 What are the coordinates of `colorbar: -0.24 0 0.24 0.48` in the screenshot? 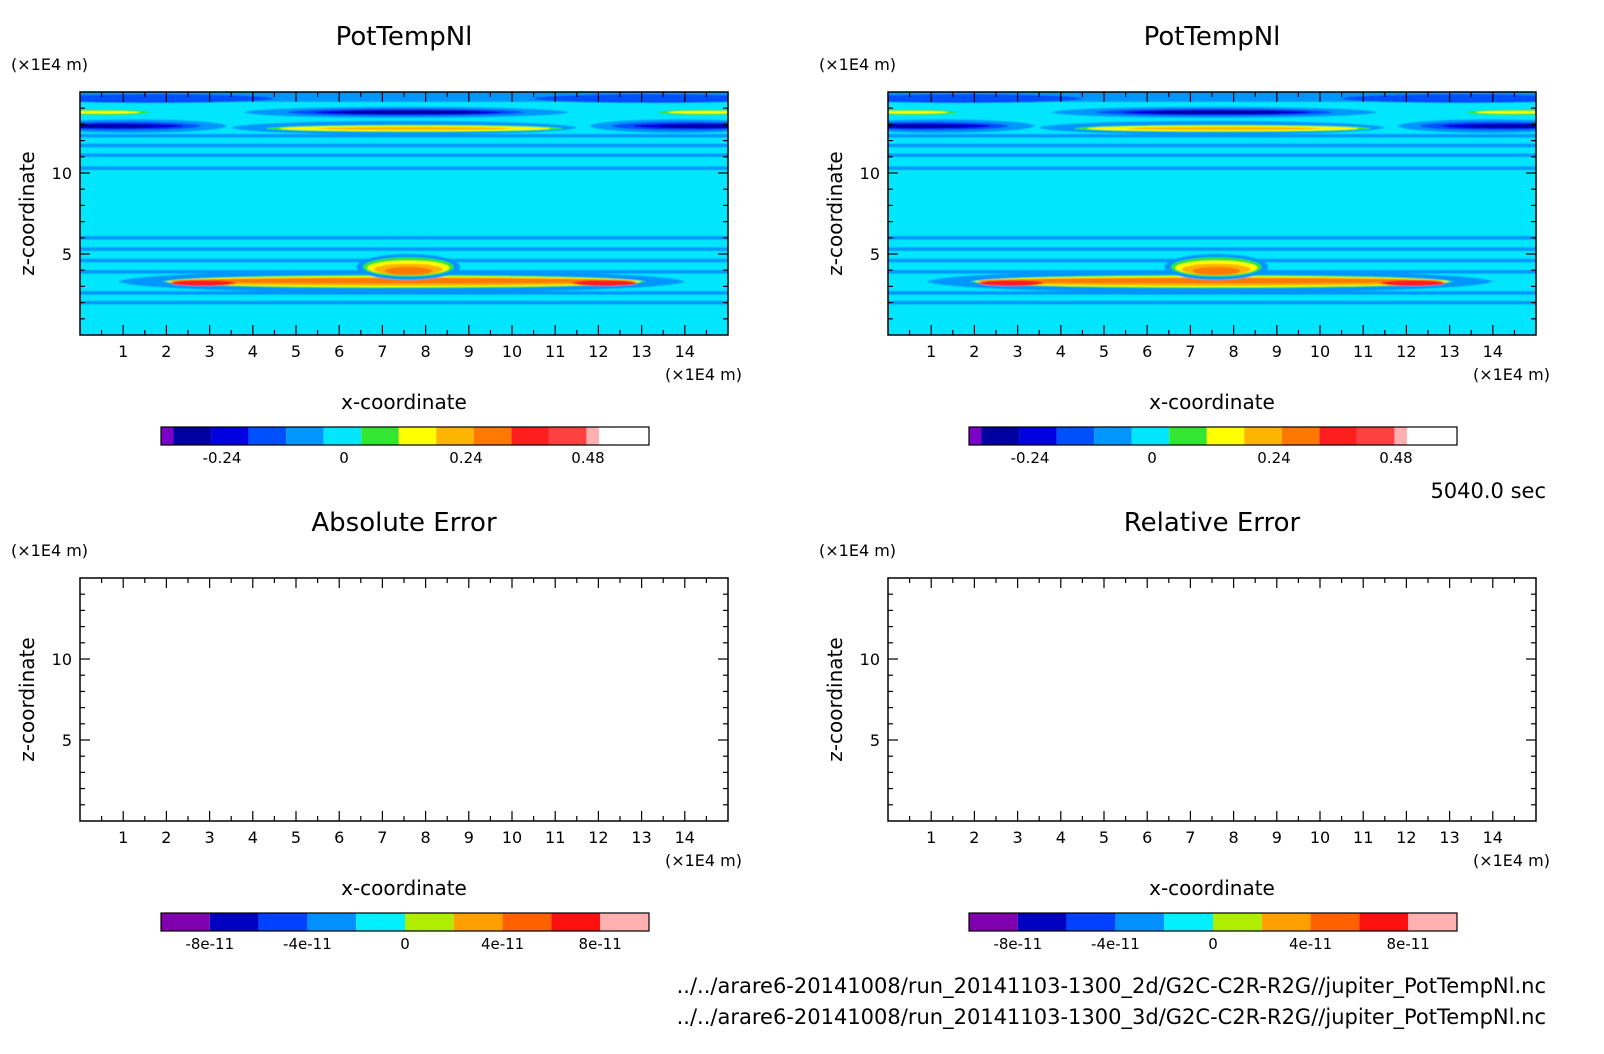 It's located at (1213, 446).